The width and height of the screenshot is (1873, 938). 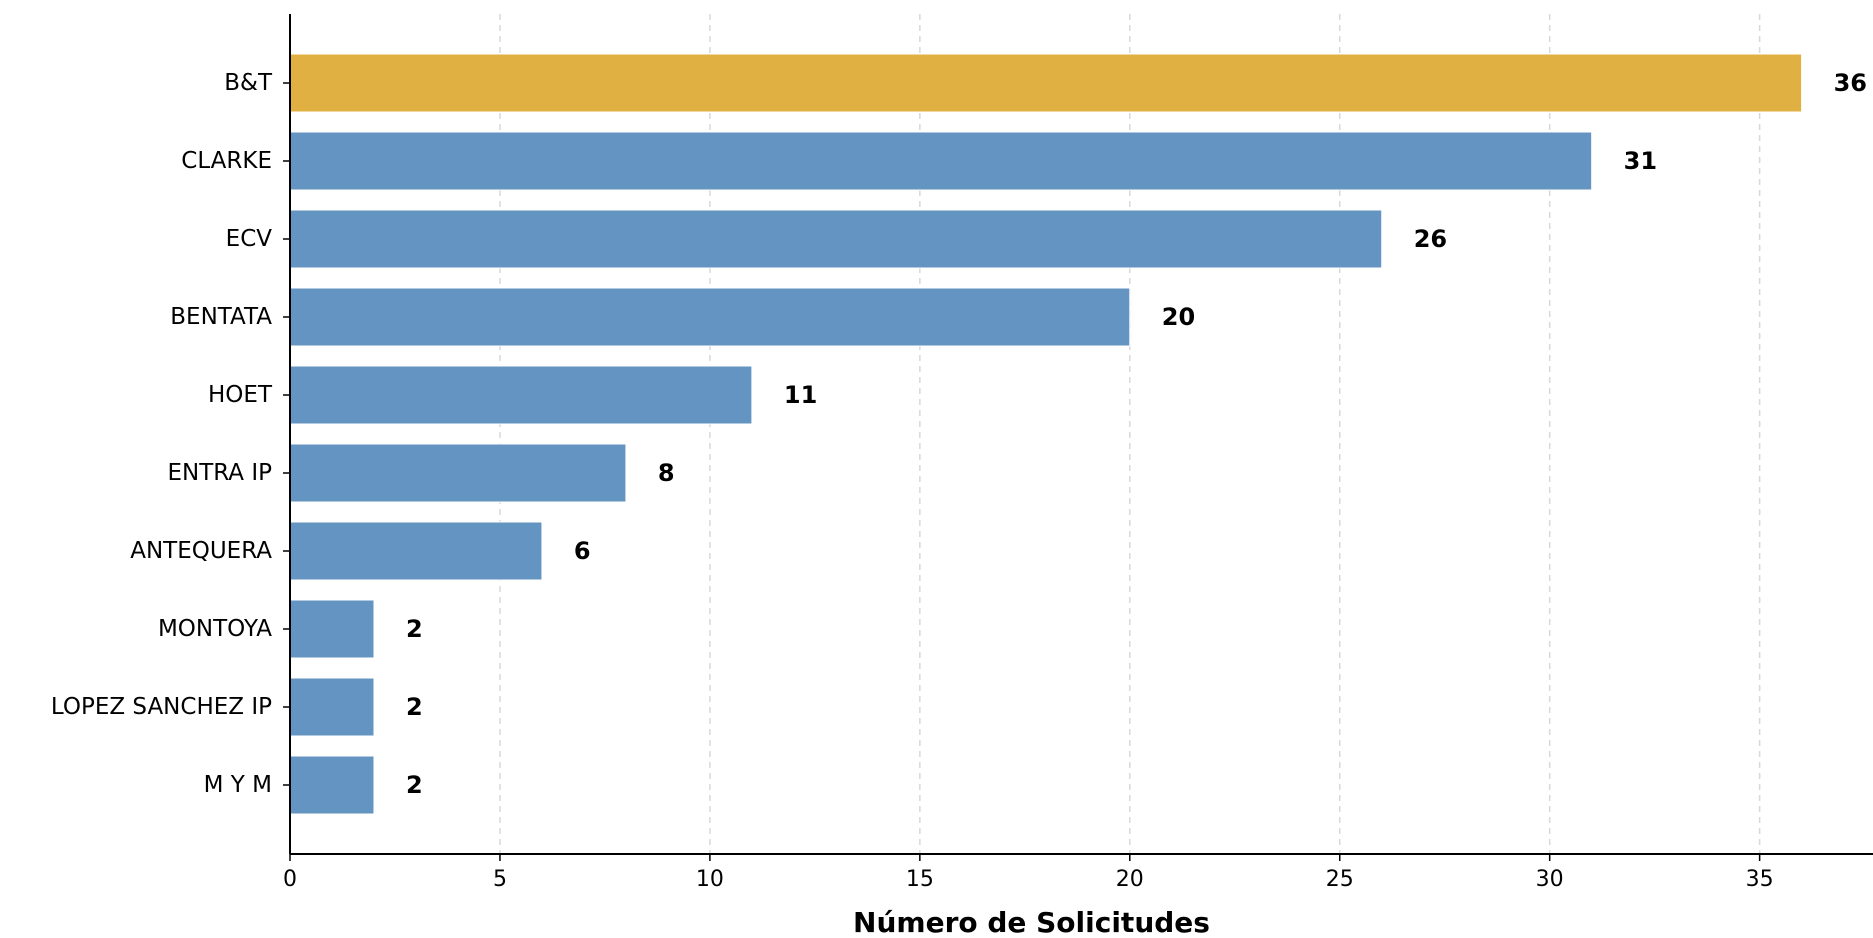 I want to click on x-tick-label: 10, so click(x=710, y=879).